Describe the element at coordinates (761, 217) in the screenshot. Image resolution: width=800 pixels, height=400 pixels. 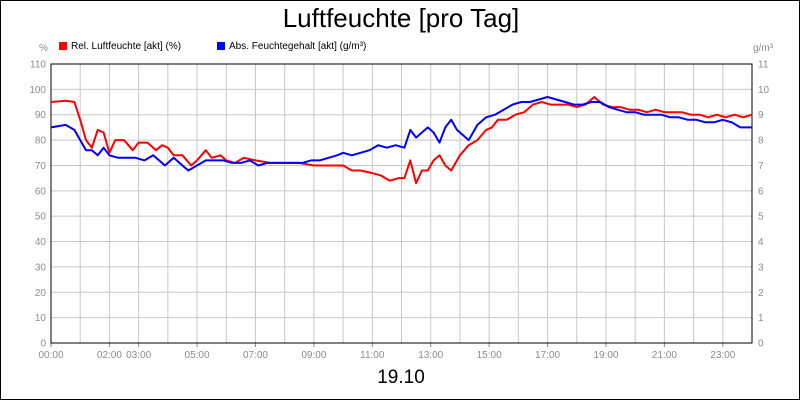
I see `y-right-tick-label: 5` at that location.